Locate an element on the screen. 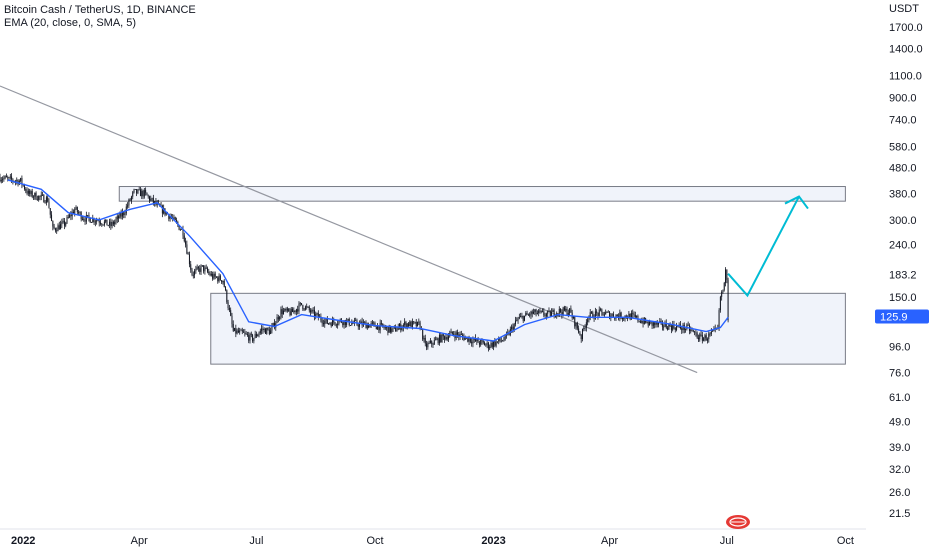 The width and height of the screenshot is (932, 550). projection-arrow is located at coordinates (768, 246).